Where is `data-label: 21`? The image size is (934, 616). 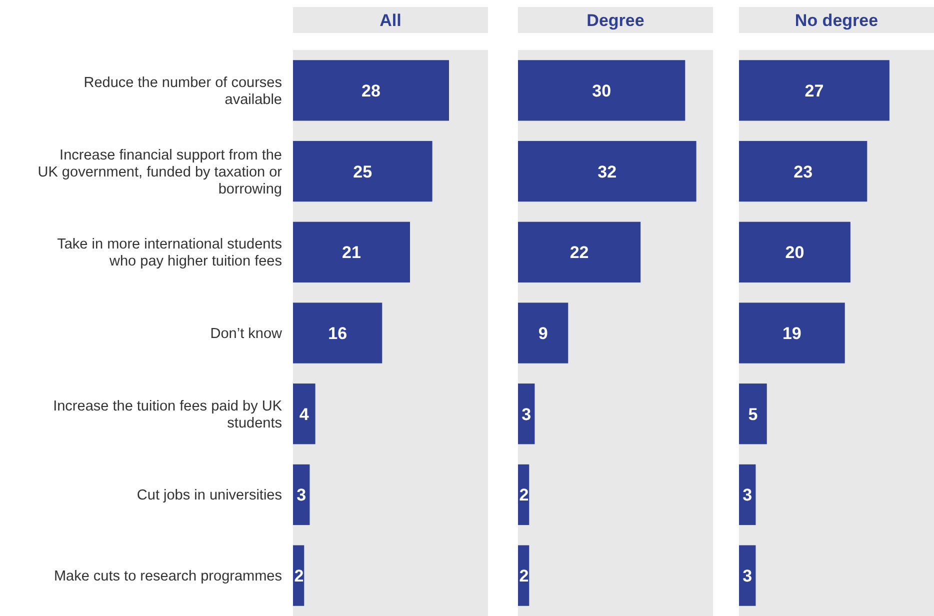
data-label: 21 is located at coordinates (351, 252).